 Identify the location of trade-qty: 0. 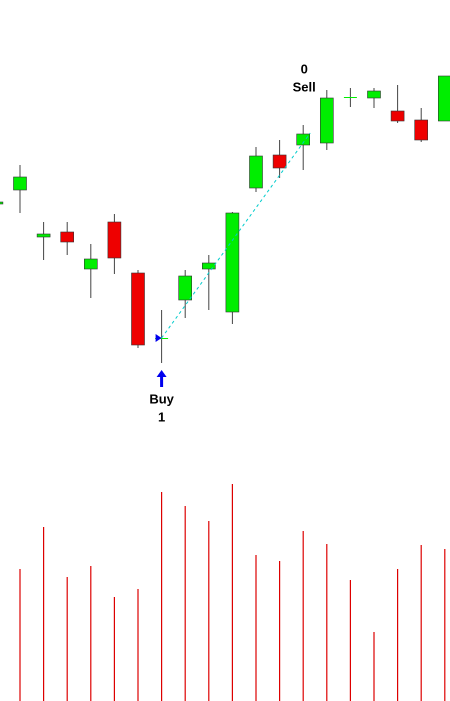
(304, 68).